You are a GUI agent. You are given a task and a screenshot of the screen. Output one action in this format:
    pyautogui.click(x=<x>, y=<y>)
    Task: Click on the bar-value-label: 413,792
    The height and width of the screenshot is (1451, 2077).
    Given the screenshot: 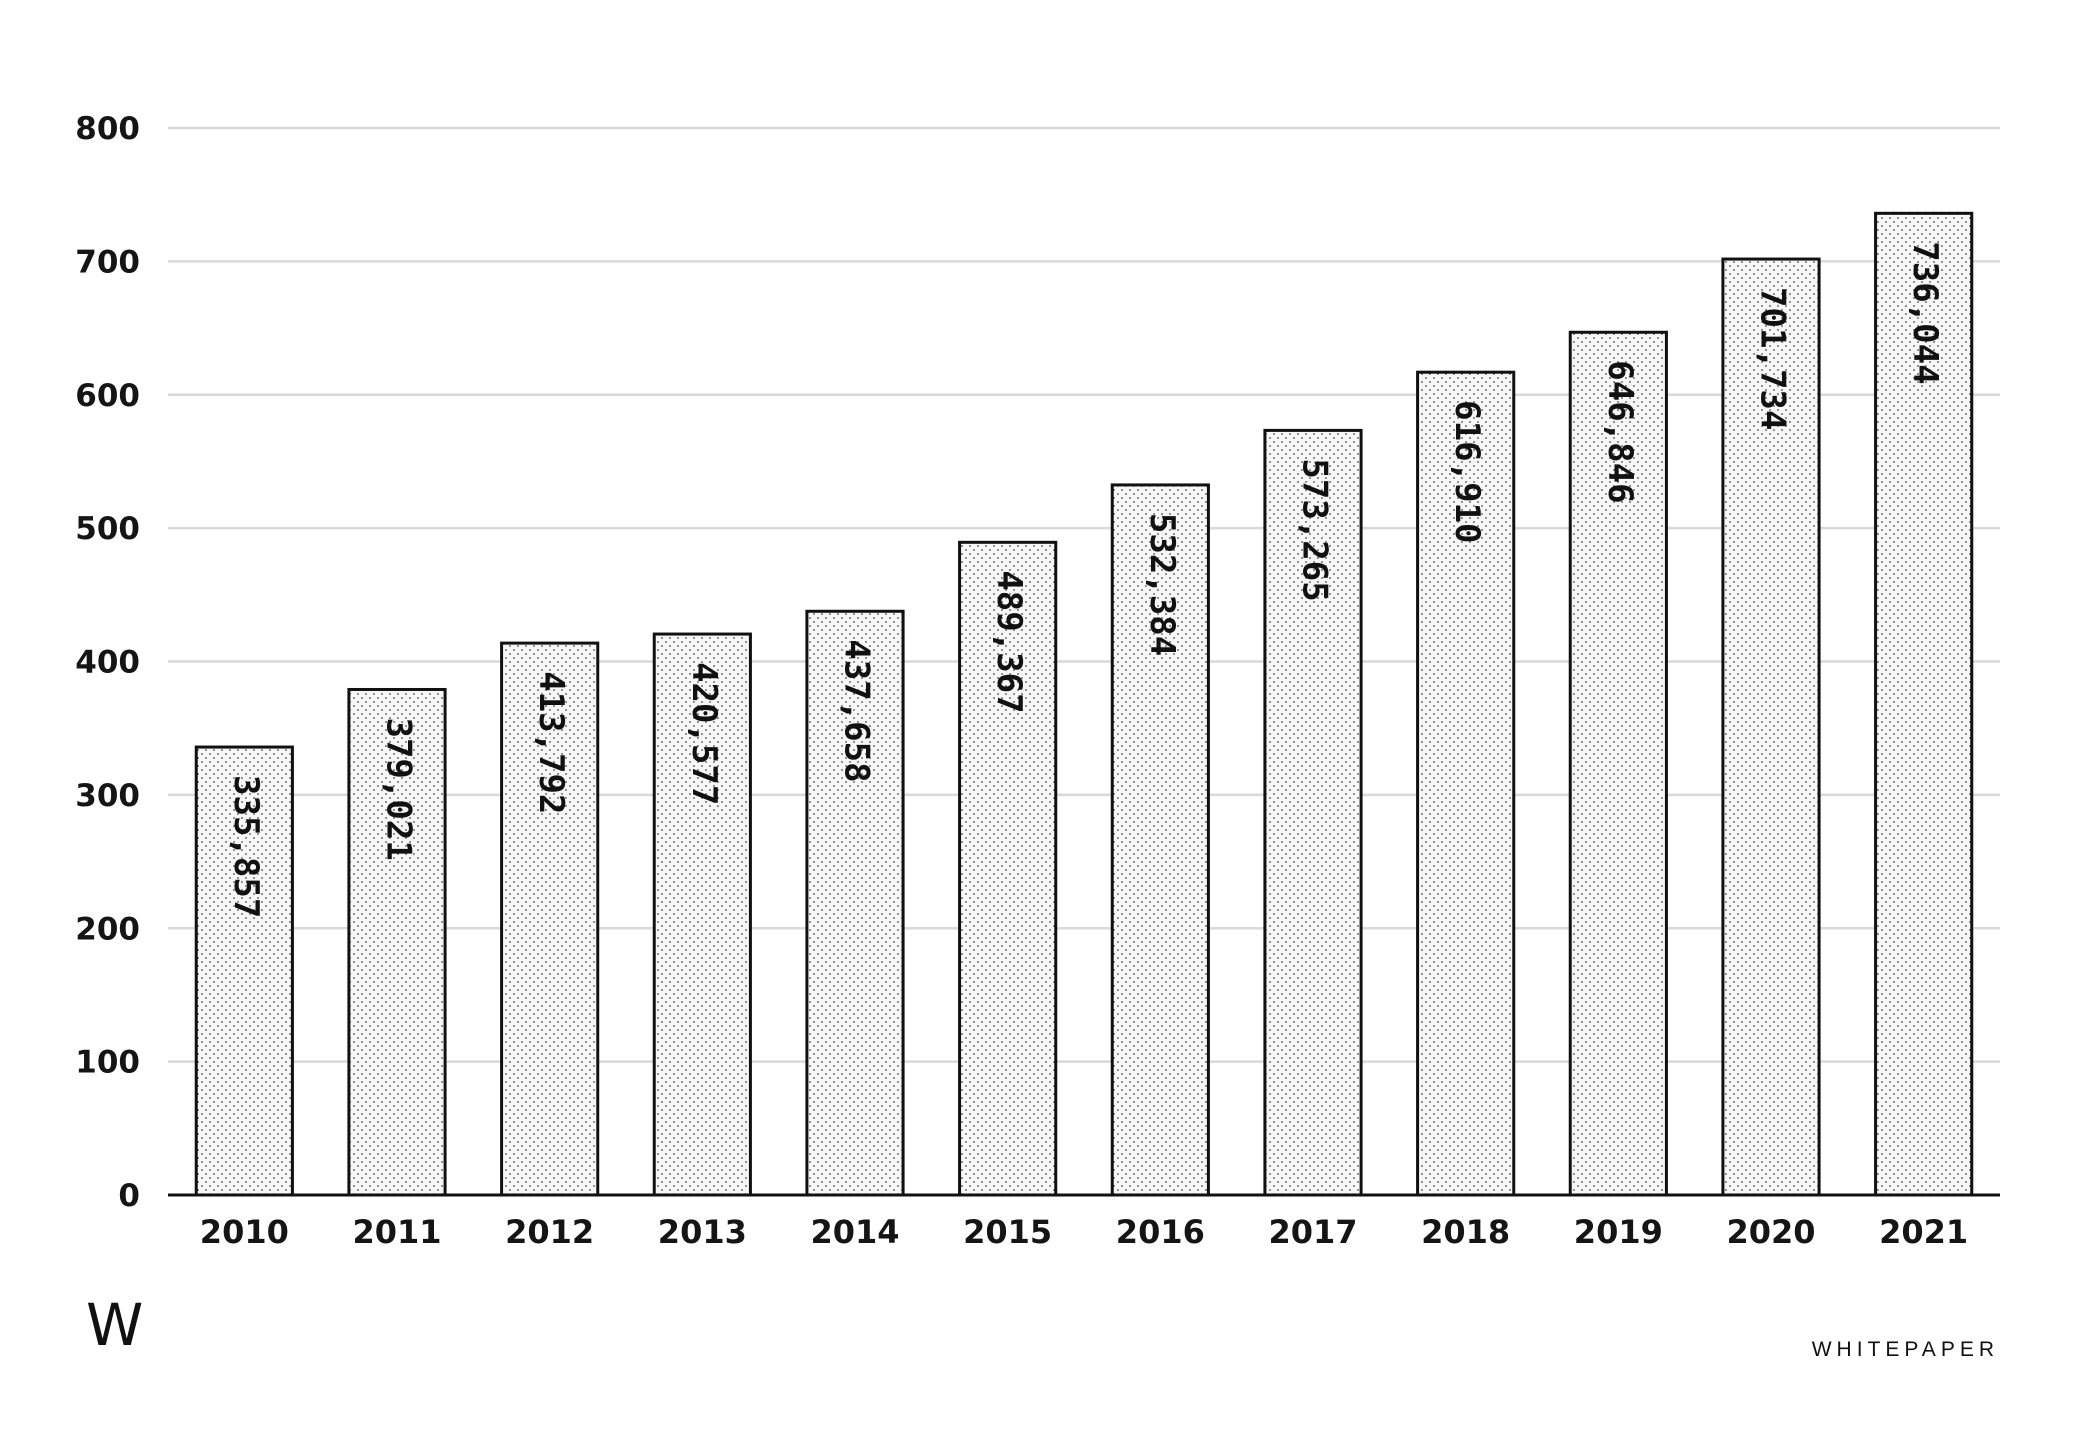 What is the action you would take?
    pyautogui.click(x=551, y=742)
    